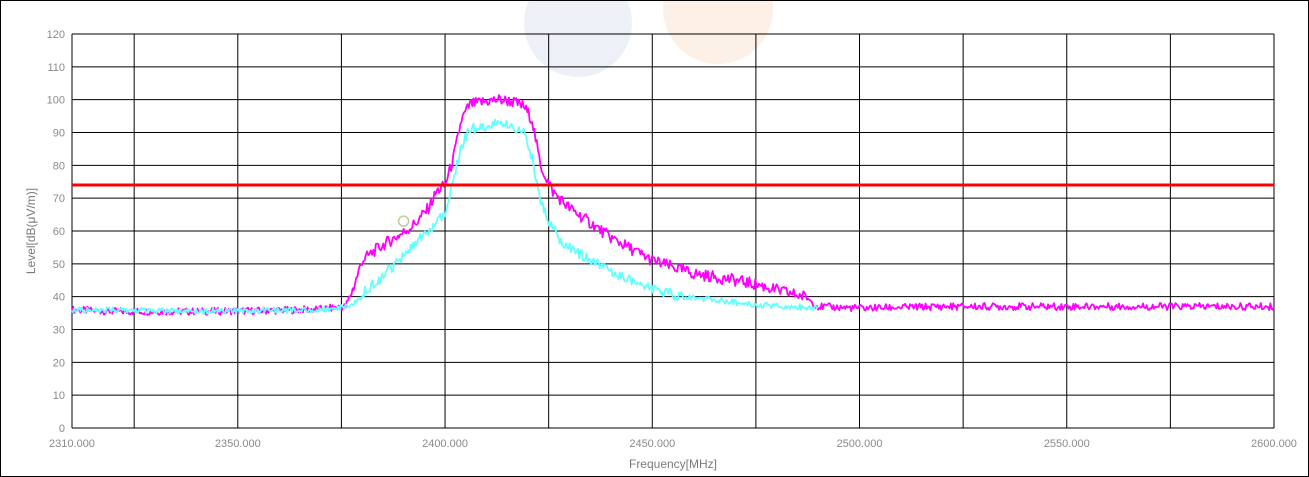 This screenshot has width=1309, height=477. Describe the element at coordinates (59, 166) in the screenshot. I see `y-tick-label: 80` at that location.